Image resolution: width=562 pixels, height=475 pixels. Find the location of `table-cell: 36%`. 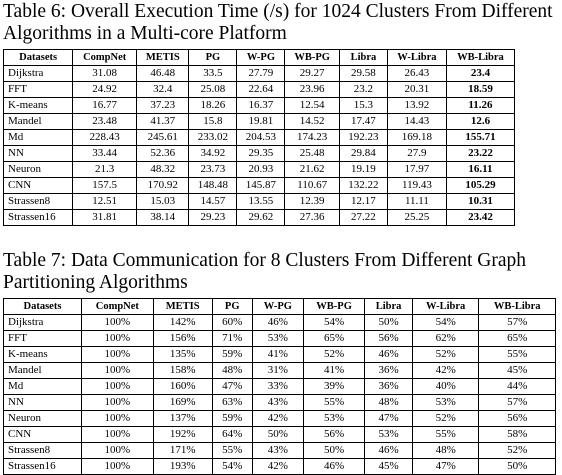

table-cell: 36% is located at coordinates (388, 370).